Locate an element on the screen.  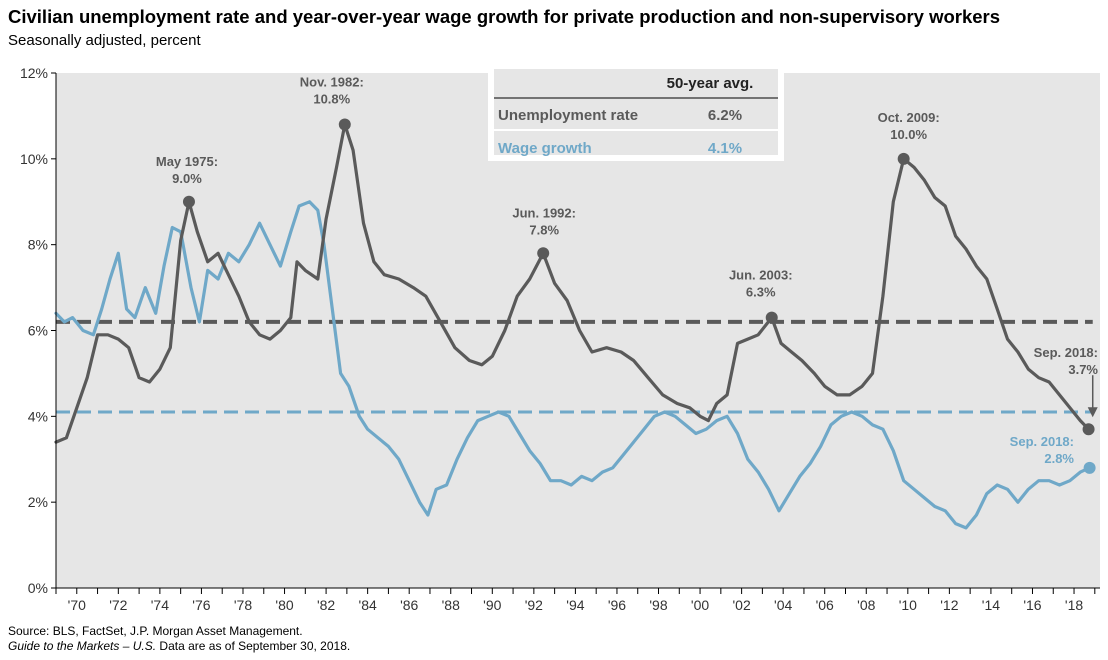
chart-subtitle: Seasonally adjusted, percent is located at coordinates (104, 40).